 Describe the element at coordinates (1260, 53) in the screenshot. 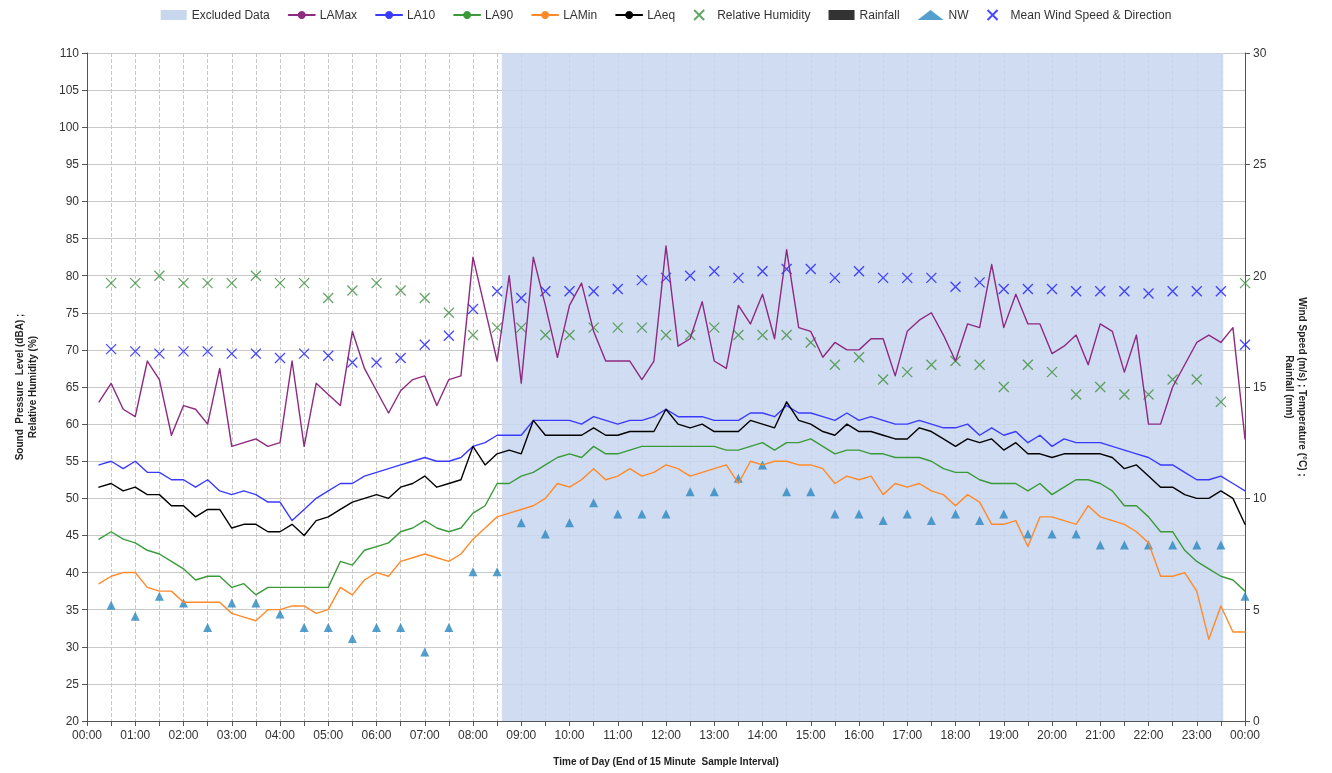

I see `y2-tick-label: 30` at that location.